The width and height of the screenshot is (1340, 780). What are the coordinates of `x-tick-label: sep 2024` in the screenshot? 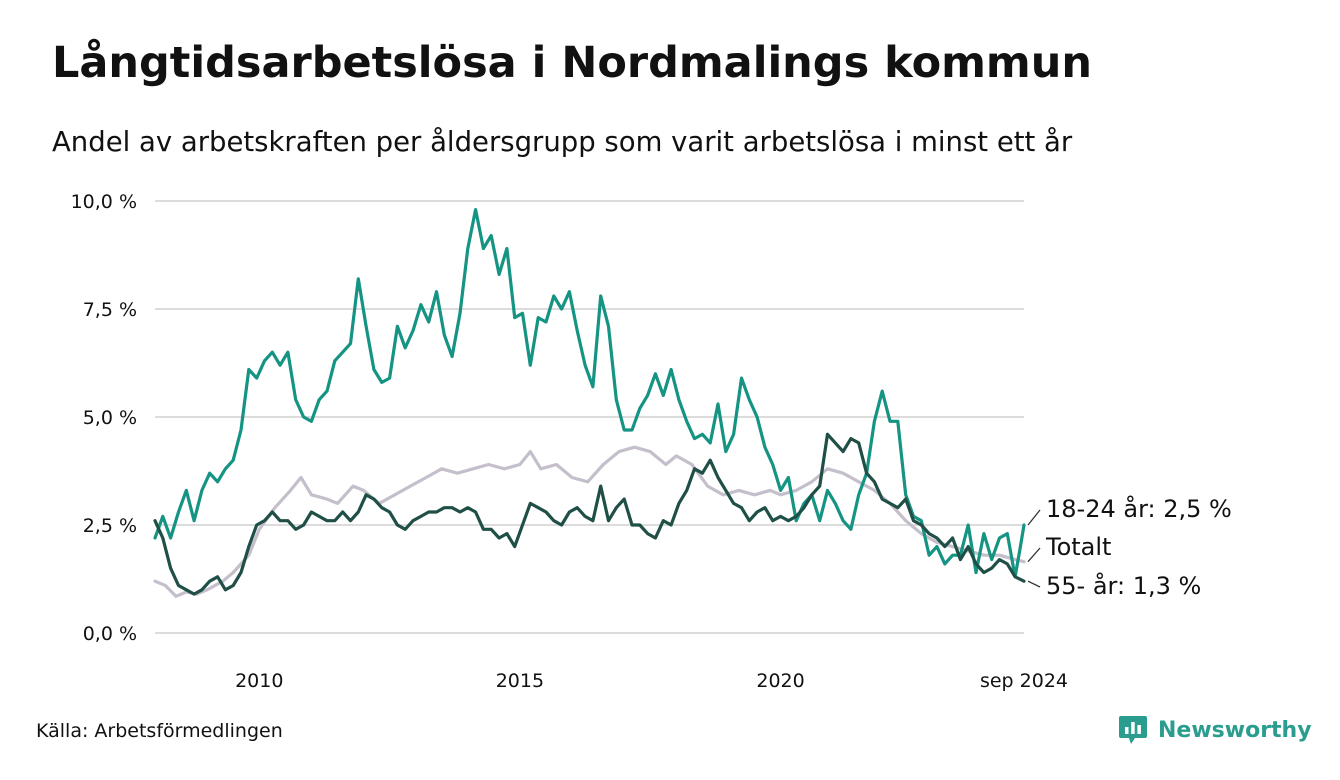 It's located at (1024, 681).